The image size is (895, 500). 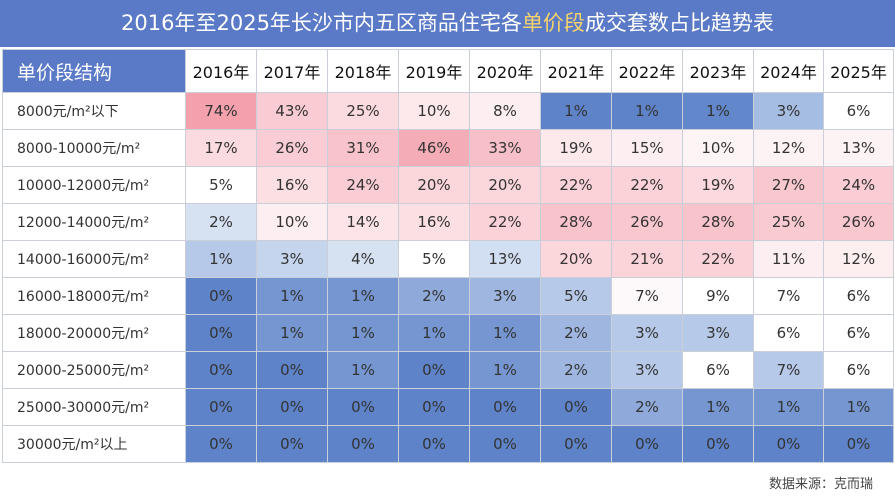 I want to click on heatmap-cell: 33%, so click(x=505, y=148).